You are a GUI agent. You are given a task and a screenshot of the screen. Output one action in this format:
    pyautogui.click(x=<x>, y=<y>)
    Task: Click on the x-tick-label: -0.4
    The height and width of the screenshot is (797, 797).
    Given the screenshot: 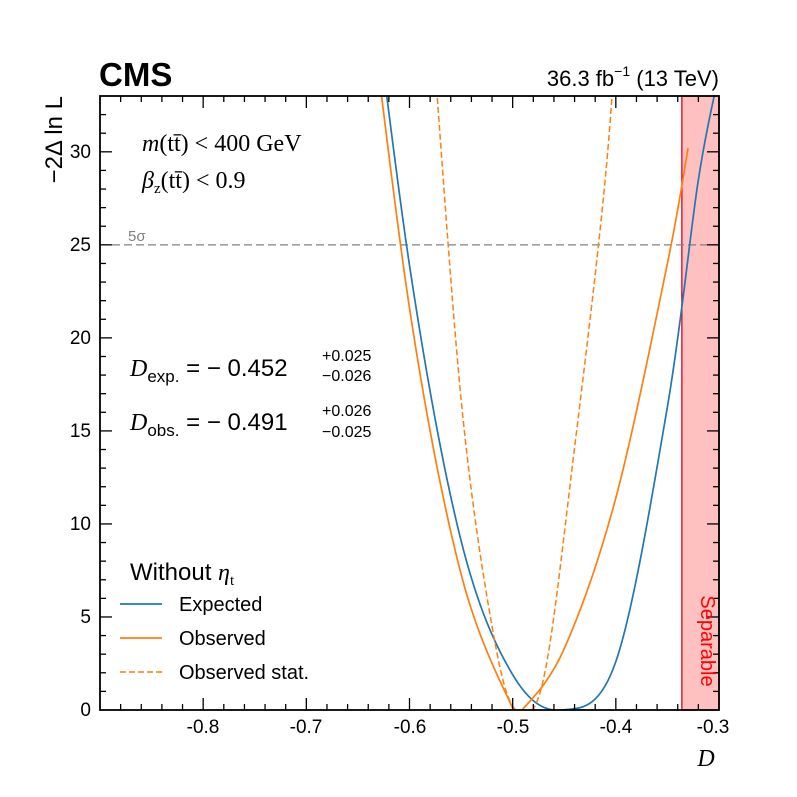 What is the action you would take?
    pyautogui.click(x=616, y=727)
    